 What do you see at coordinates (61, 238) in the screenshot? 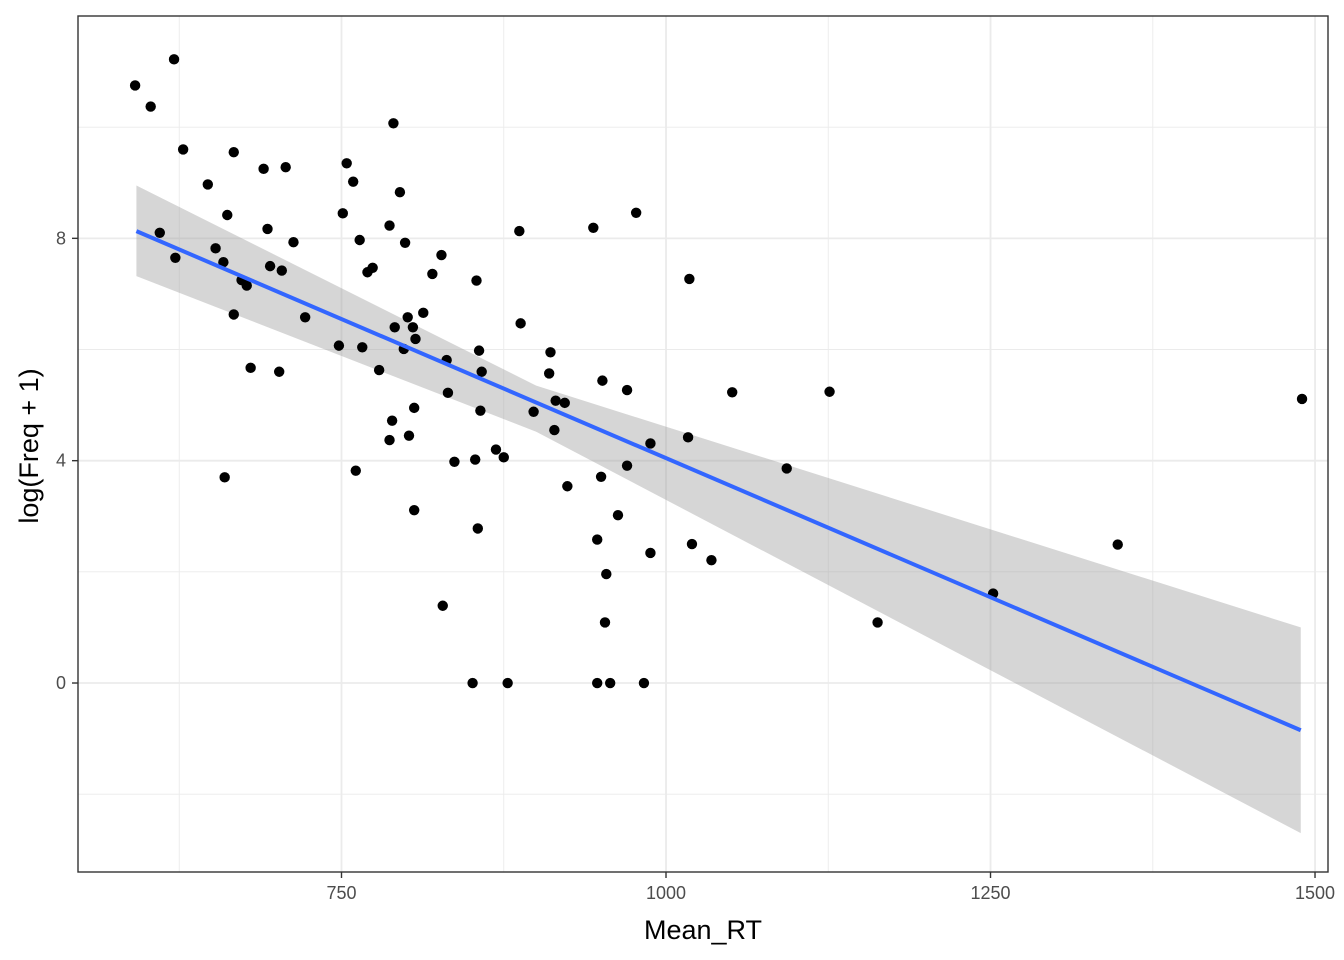
I see `y-tick-label: 8` at bounding box center [61, 238].